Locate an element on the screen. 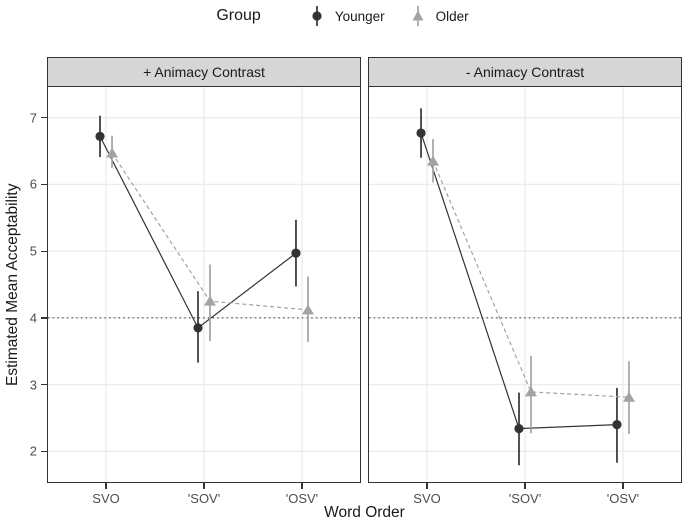  y-tick-label: 5 is located at coordinates (33, 251).